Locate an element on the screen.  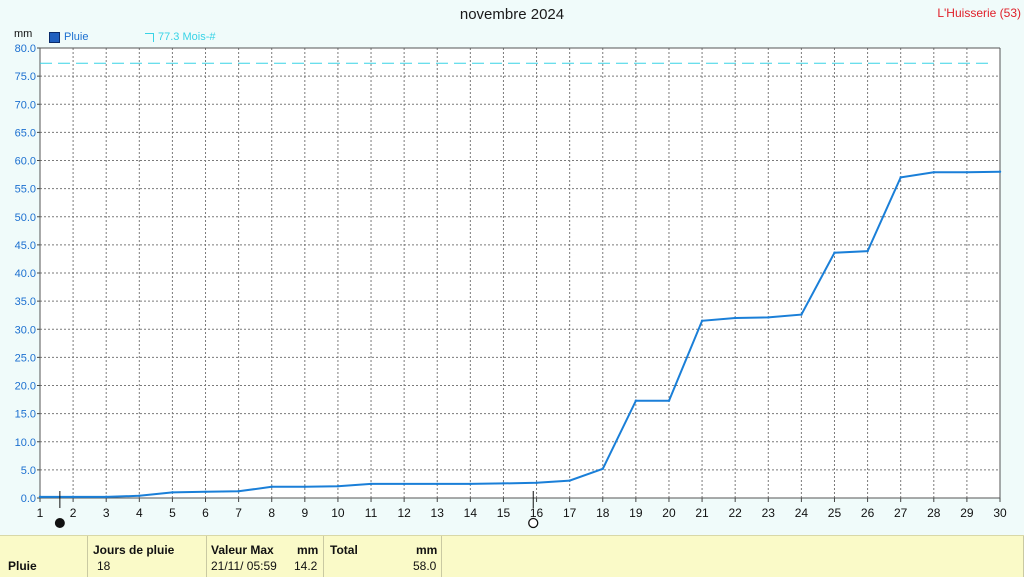
x-tick-label: 25 is located at coordinates (835, 513).